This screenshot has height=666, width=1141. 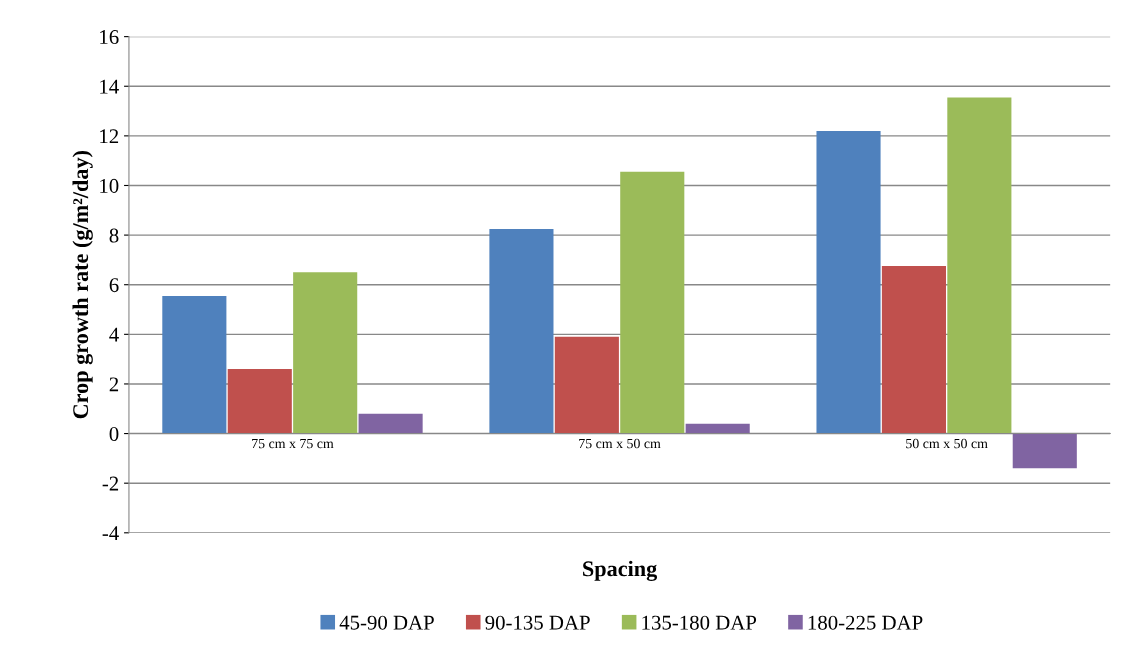 What do you see at coordinates (109, 136) in the screenshot?
I see `y-tick-label: 12` at bounding box center [109, 136].